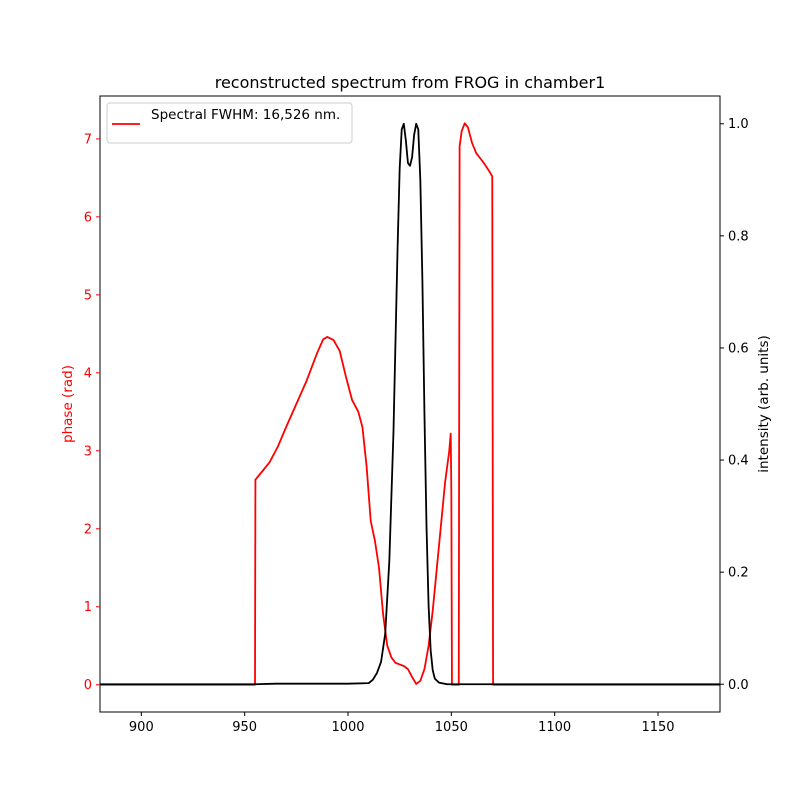 This screenshot has width=800, height=800. What do you see at coordinates (141, 727) in the screenshot?
I see `x-tick-label: 900` at bounding box center [141, 727].